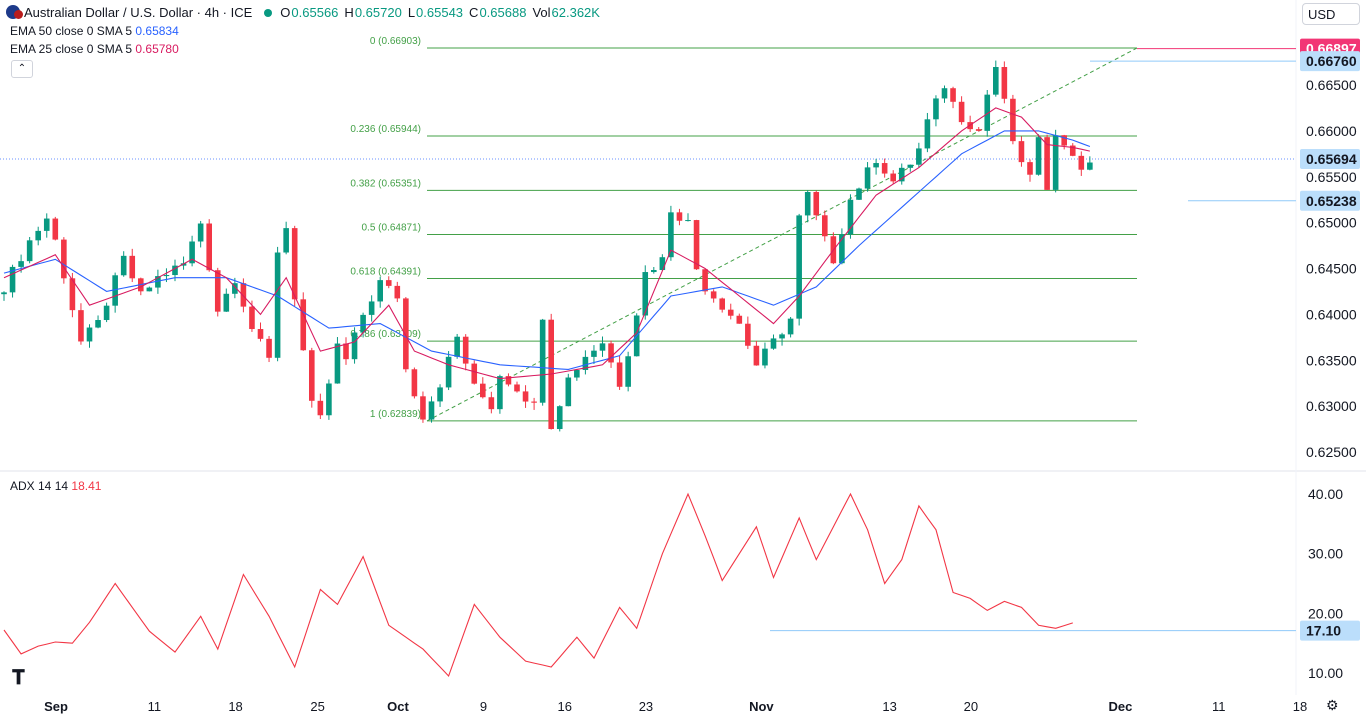 This screenshot has height=717, width=1366. What do you see at coordinates (94, 49) in the screenshot?
I see `ema25-legend: EMA 25 close 0 SMA 5 0.65780` at bounding box center [94, 49].